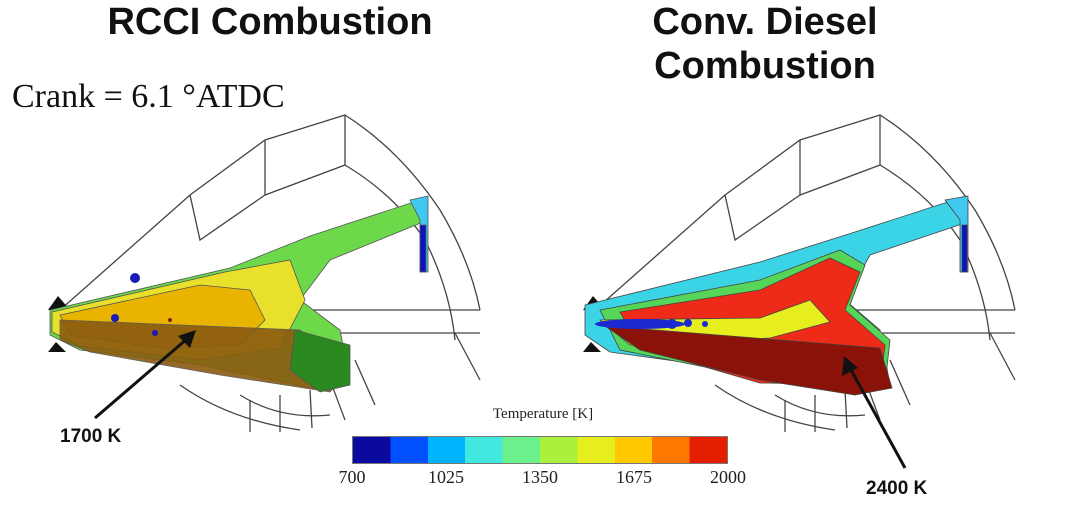  I want to click on rcci-callout-arrow, so click(145, 375).